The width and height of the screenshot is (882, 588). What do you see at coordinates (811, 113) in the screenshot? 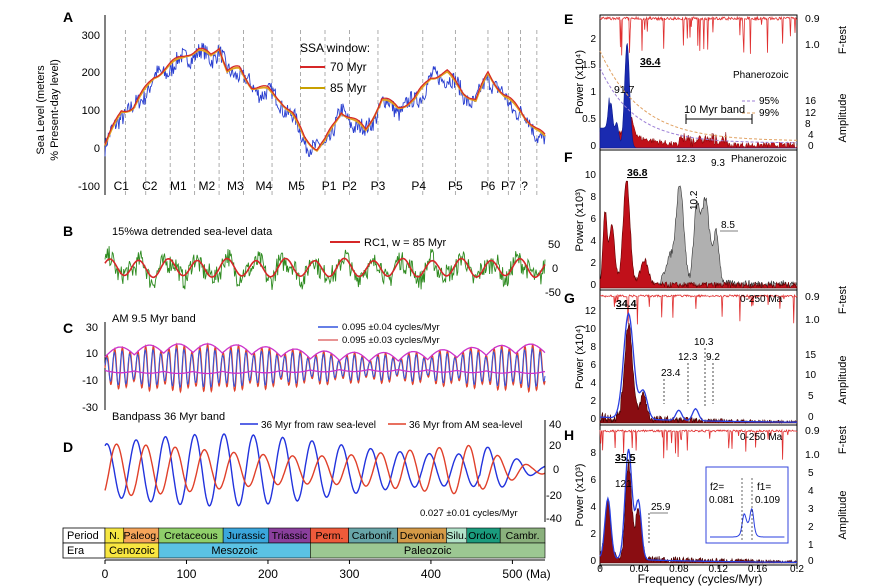
I see `e-amp-tick-12: 12` at bounding box center [811, 113].